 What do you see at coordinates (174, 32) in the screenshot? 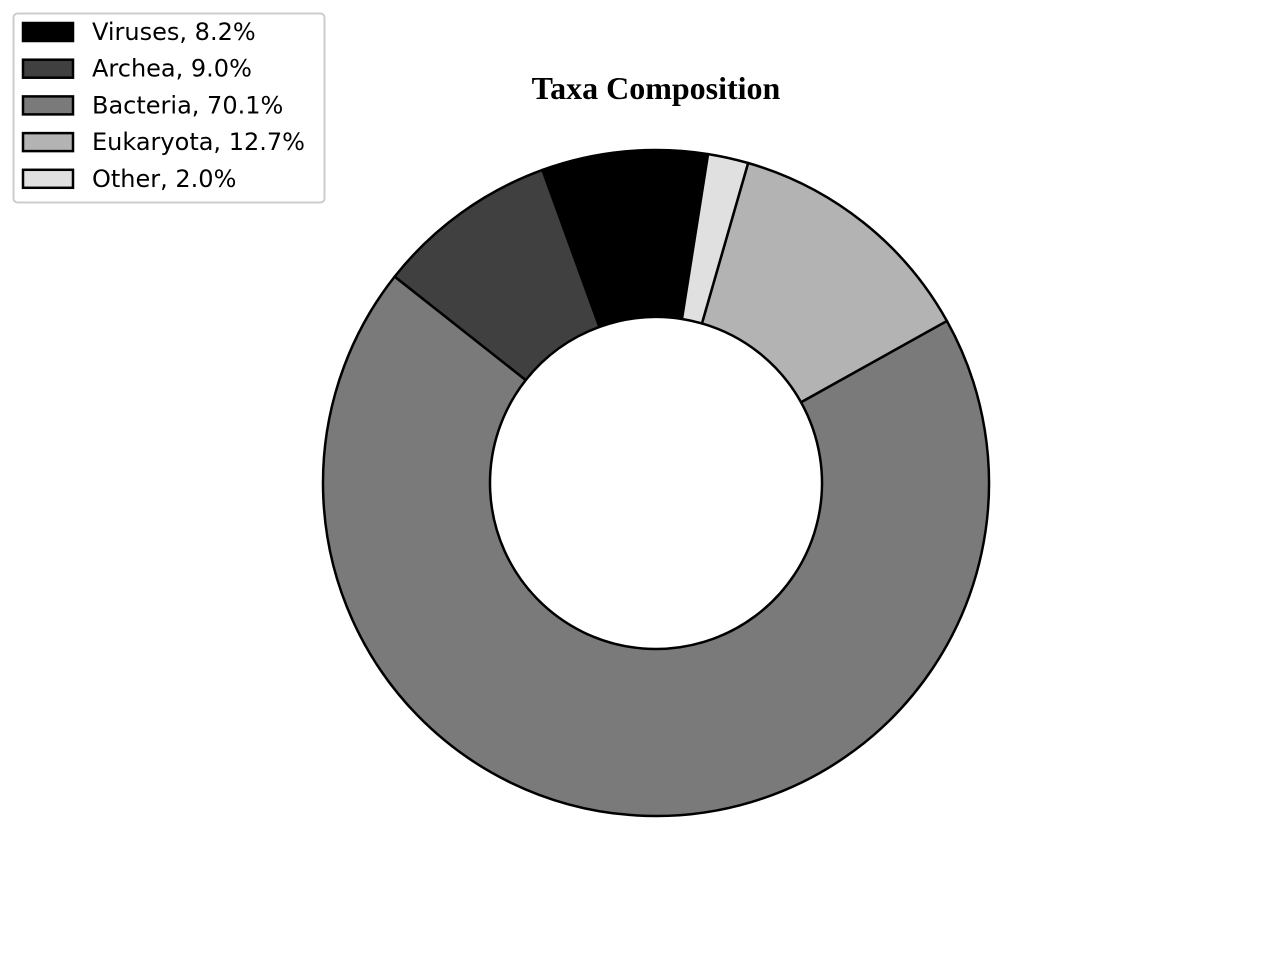
I see `legend-label-viruses: Viruses, 8.2%` at bounding box center [174, 32].